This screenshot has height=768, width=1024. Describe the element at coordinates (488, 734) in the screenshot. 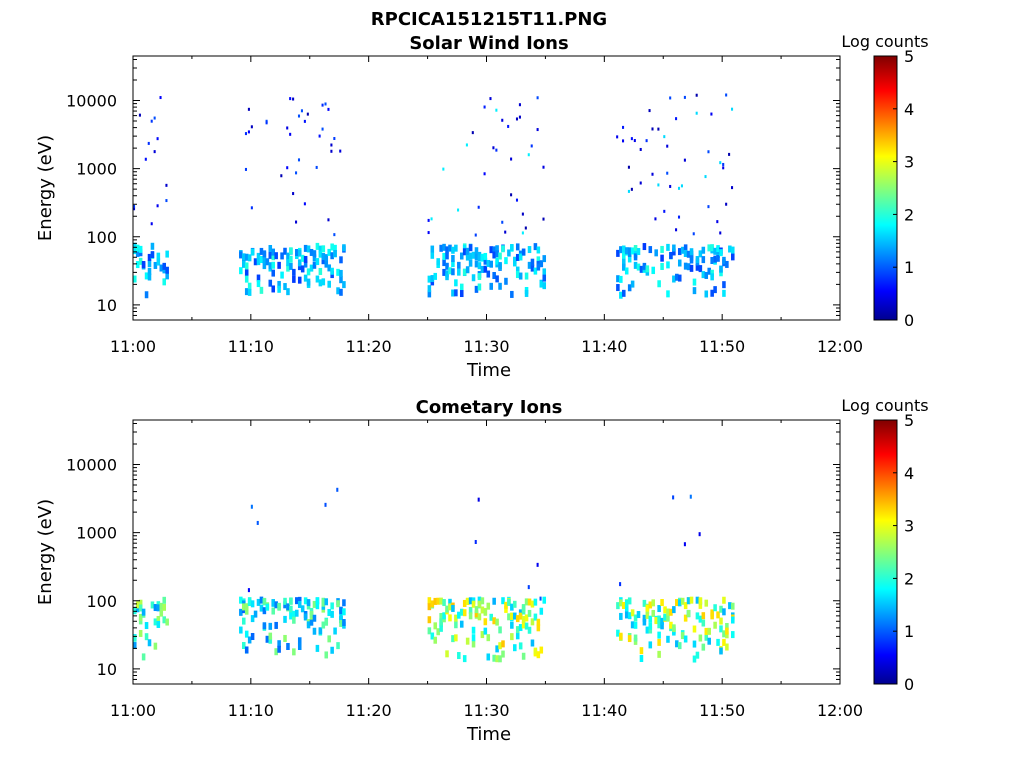

I see `x-axis-label: Time` at that location.